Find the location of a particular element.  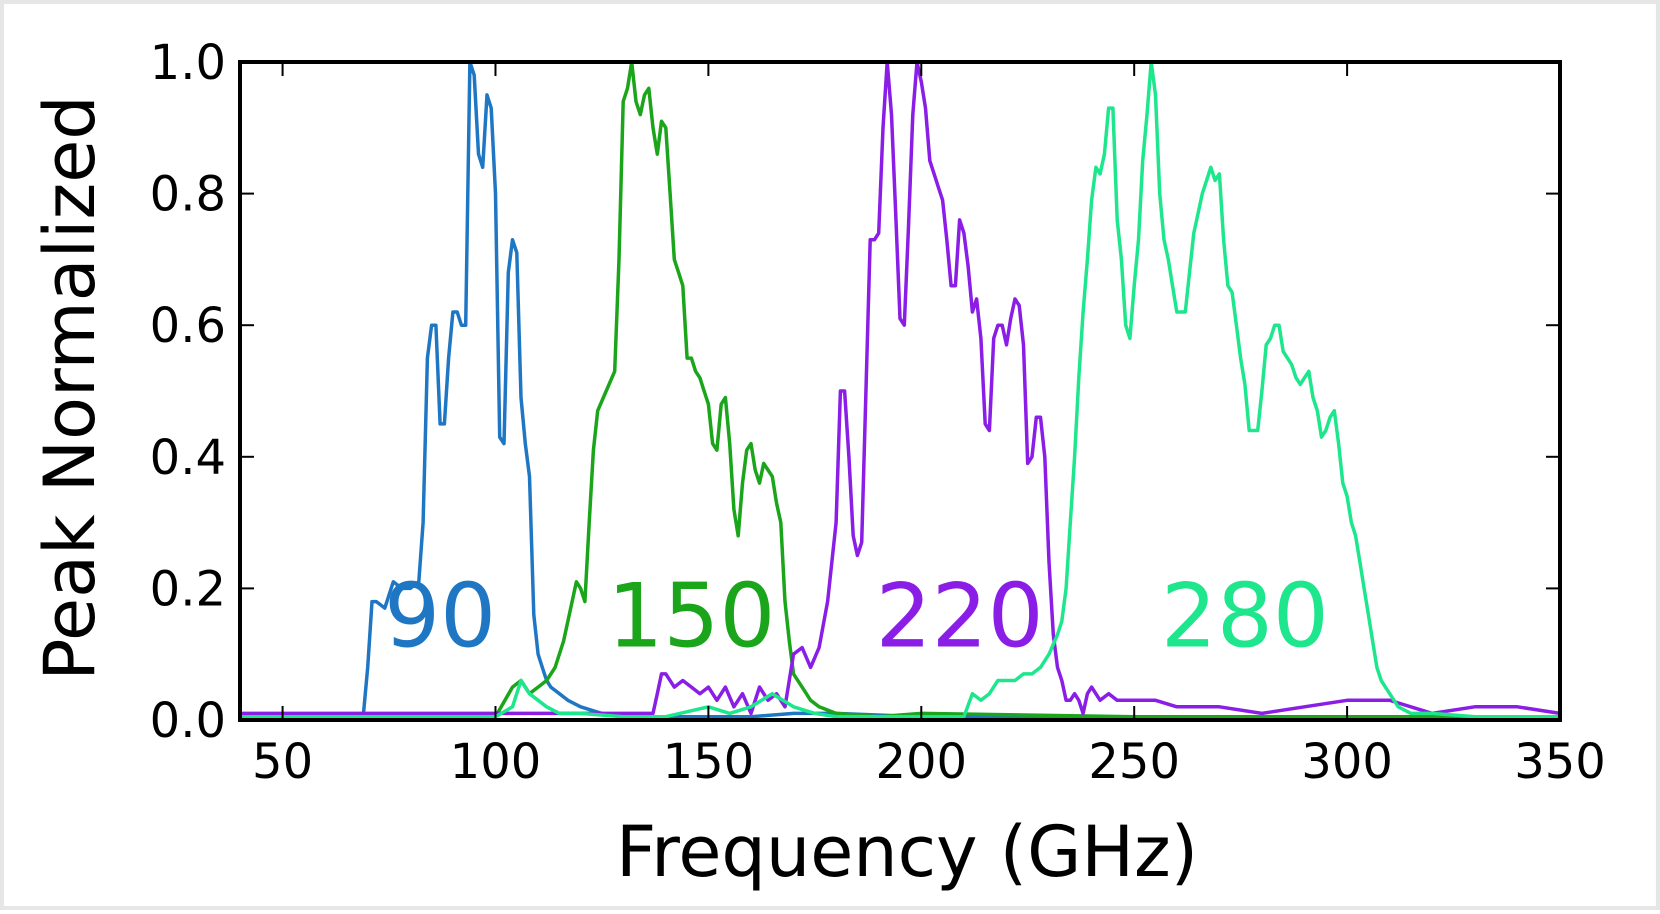

x-tick-label: 250 is located at coordinates (1134, 762).